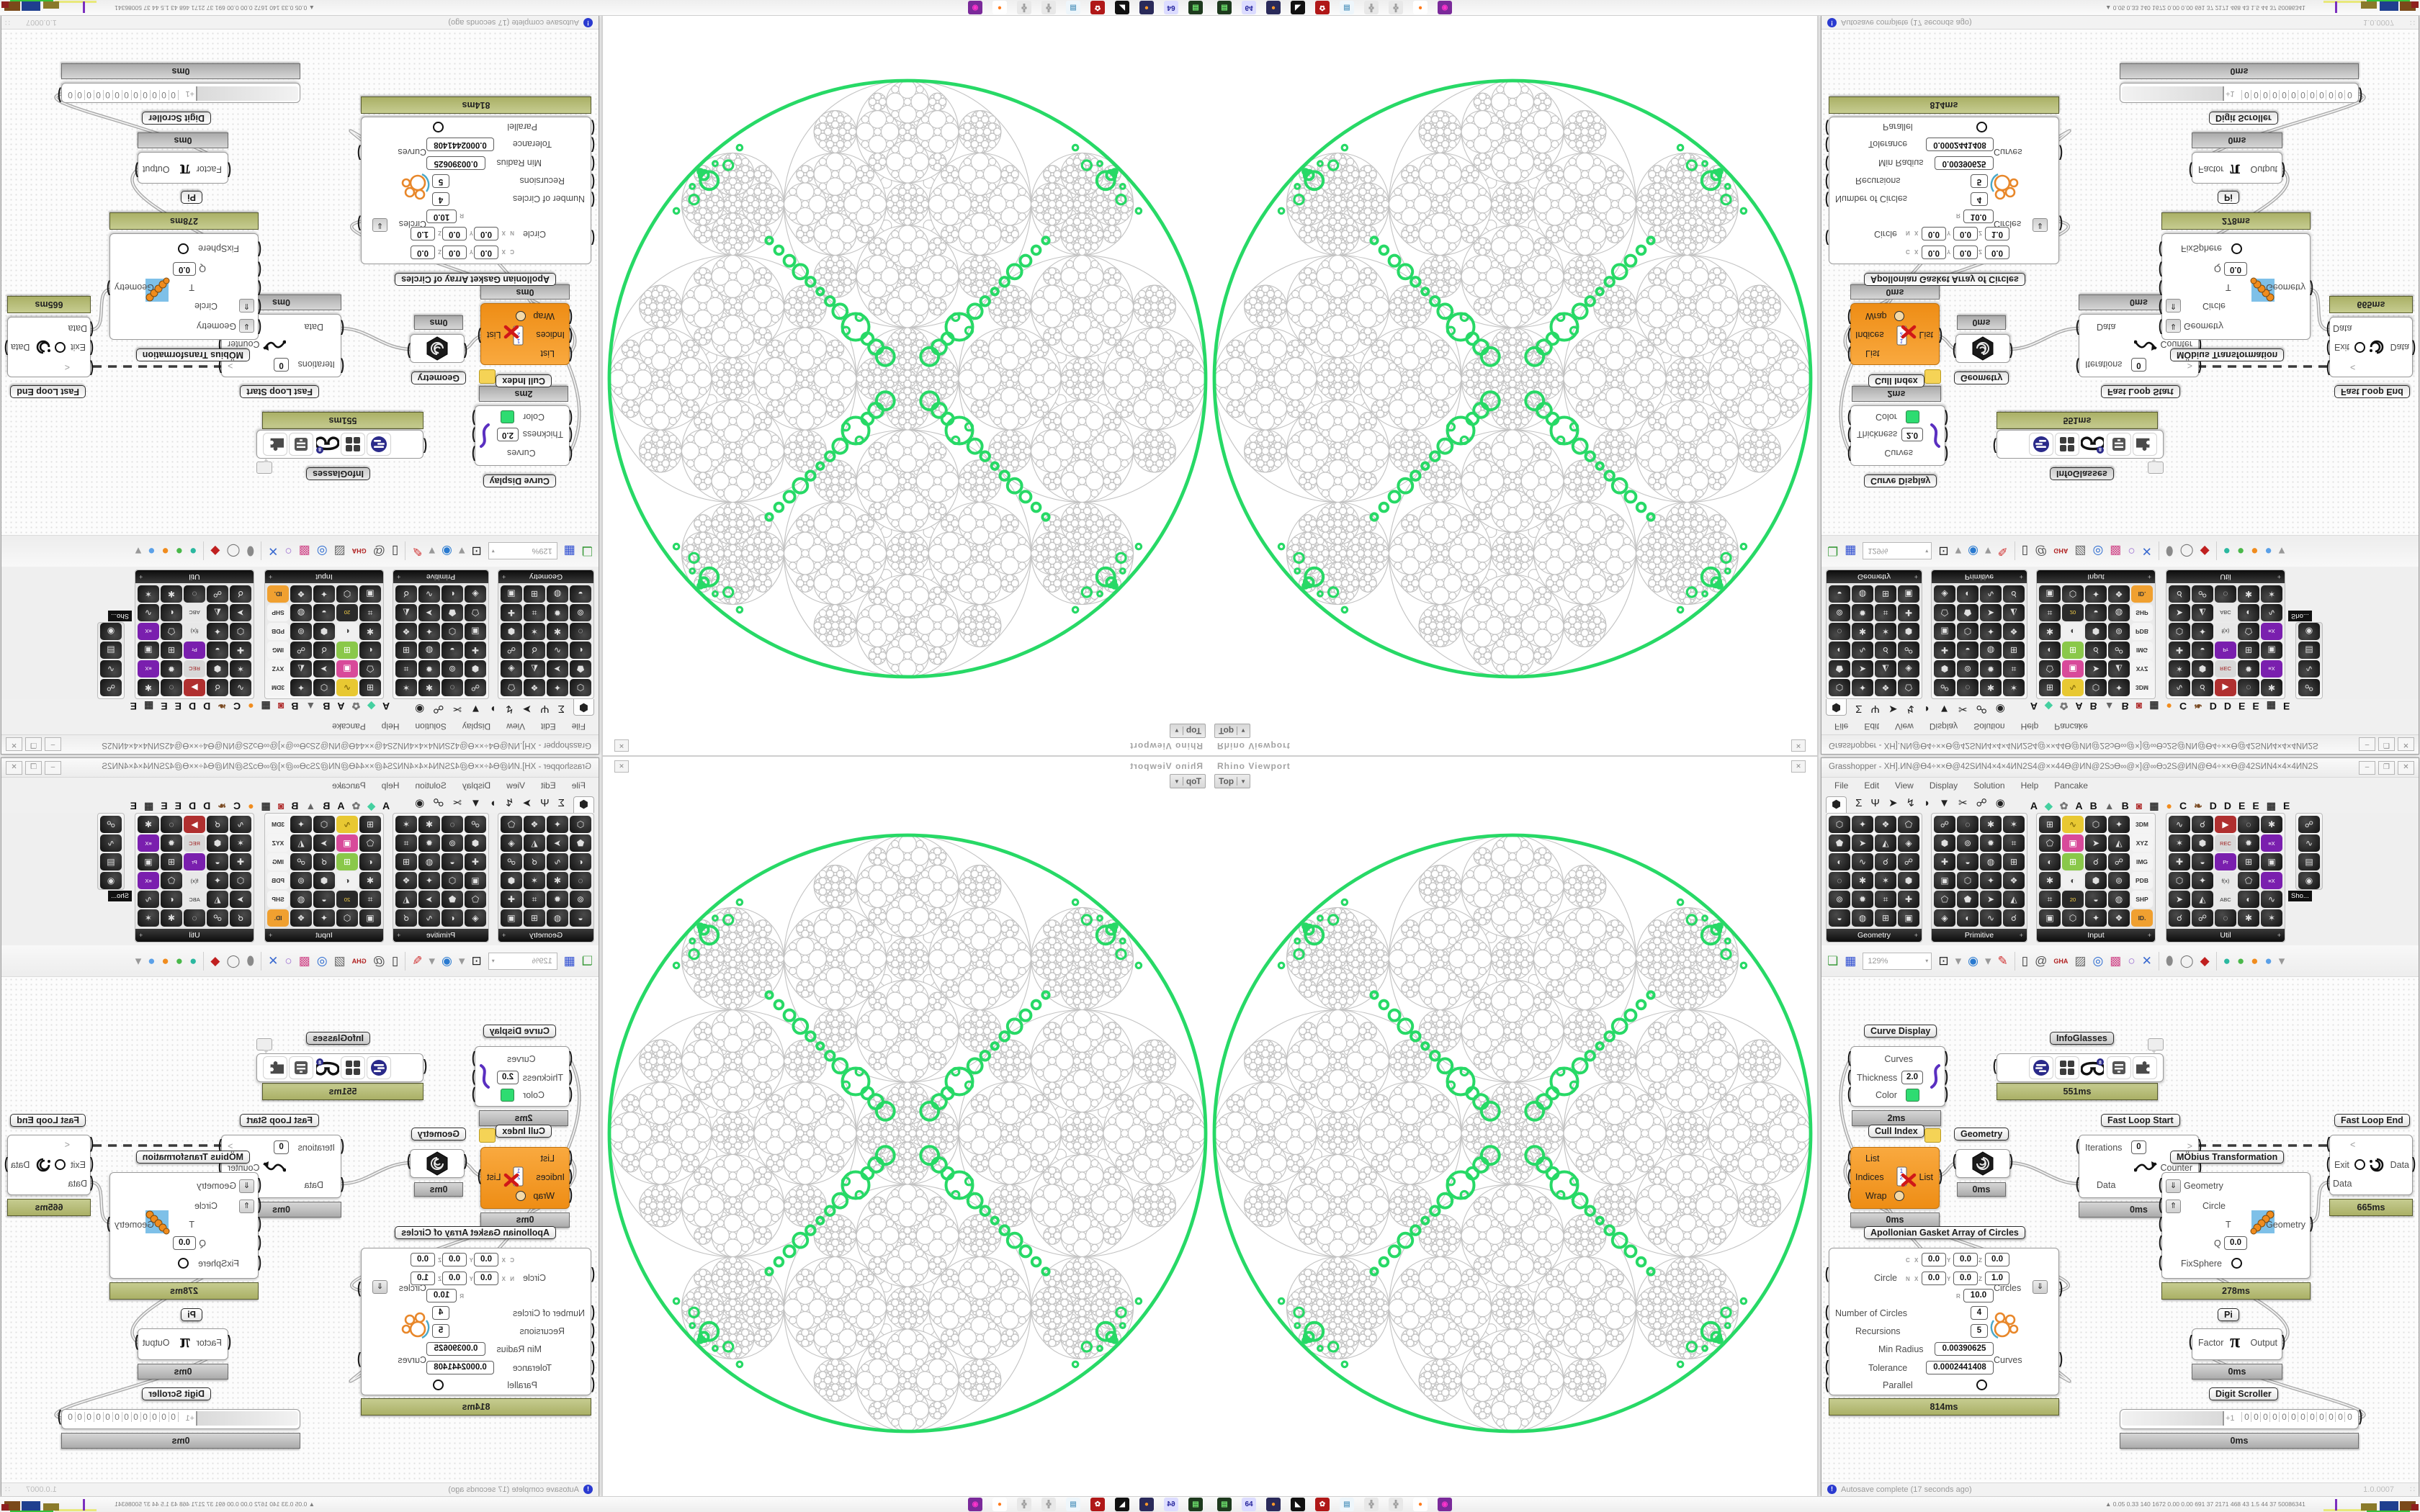 This screenshot has height=1512, width=2420. What do you see at coordinates (1871, 1313) in the screenshot?
I see `port-number-of-circles: Number of Circles` at bounding box center [1871, 1313].